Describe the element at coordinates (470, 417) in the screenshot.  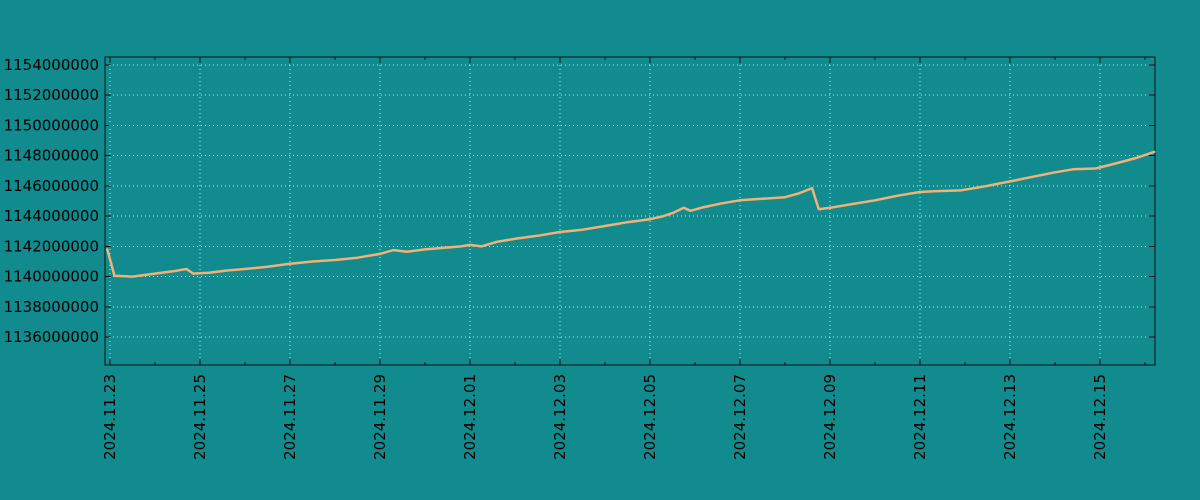
I see `x-tick-label: 2024.12.01` at that location.